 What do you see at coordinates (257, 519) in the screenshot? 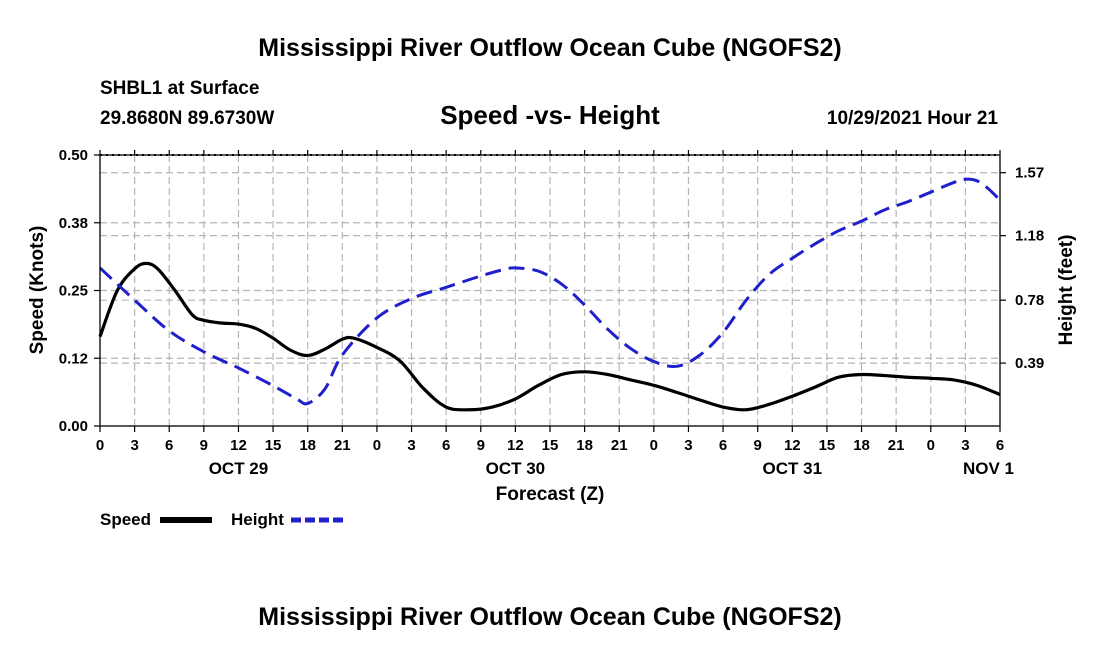
I see `legend-height-label: Height` at bounding box center [257, 519].